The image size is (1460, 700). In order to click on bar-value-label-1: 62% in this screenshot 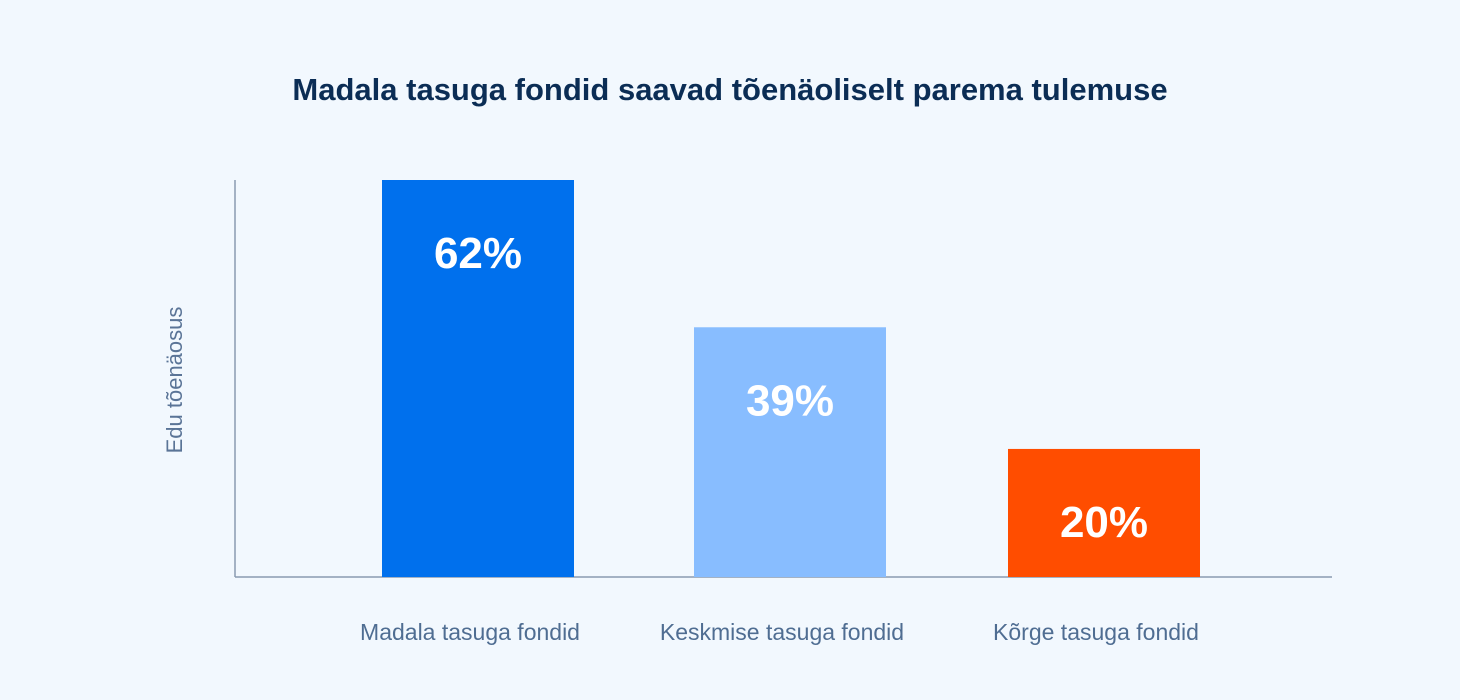, I will do `click(478, 253)`.